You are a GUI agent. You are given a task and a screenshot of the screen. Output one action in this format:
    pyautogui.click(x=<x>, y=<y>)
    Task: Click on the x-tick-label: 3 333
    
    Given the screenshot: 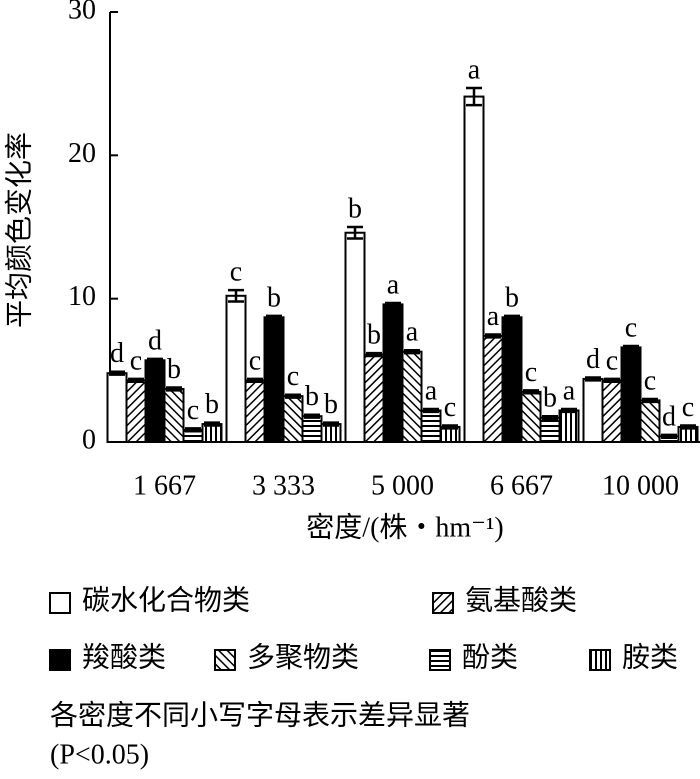 What is the action you would take?
    pyautogui.click(x=283, y=485)
    